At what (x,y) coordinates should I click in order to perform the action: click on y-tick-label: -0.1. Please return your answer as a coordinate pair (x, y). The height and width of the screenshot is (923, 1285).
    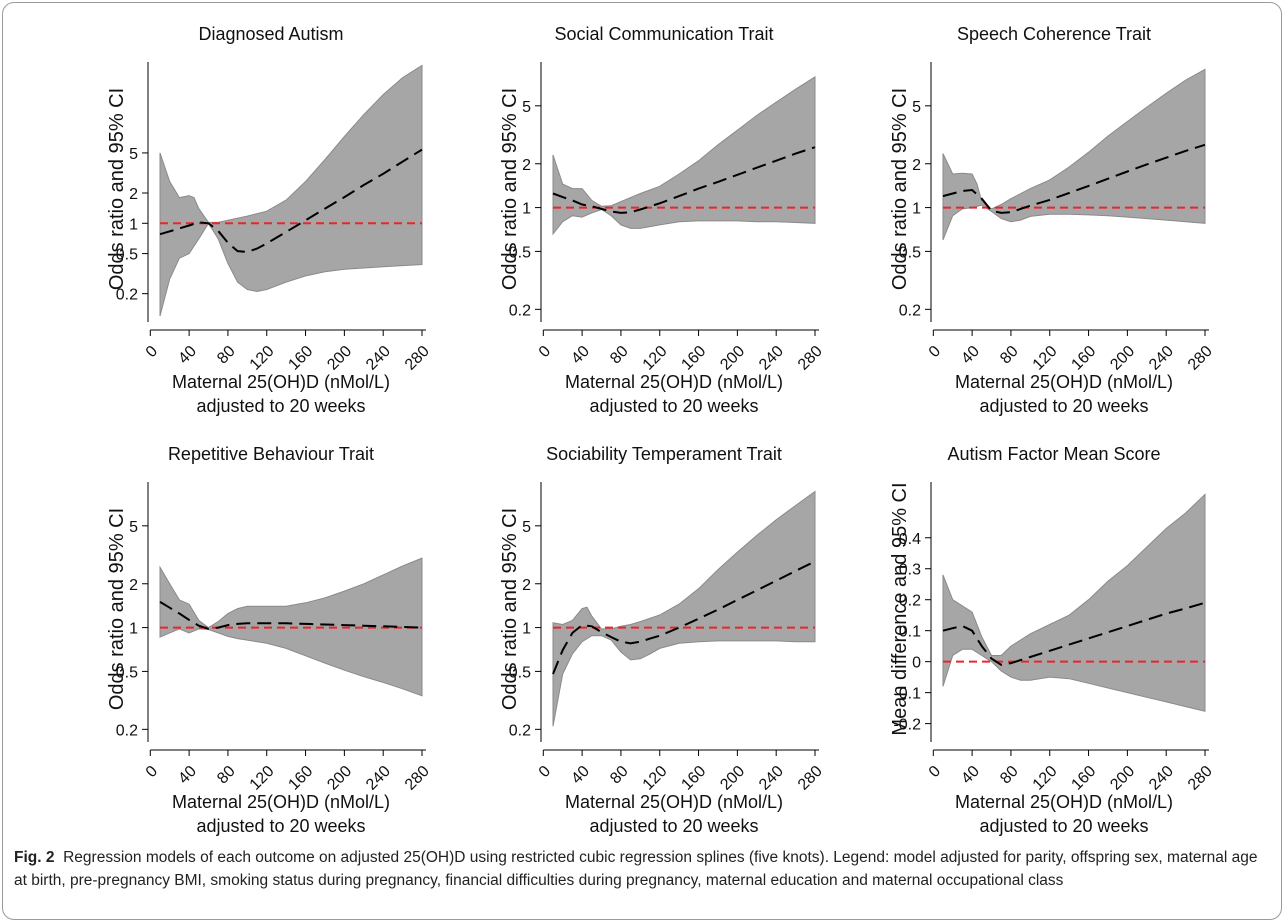
    Looking at the image, I should click on (907, 694).